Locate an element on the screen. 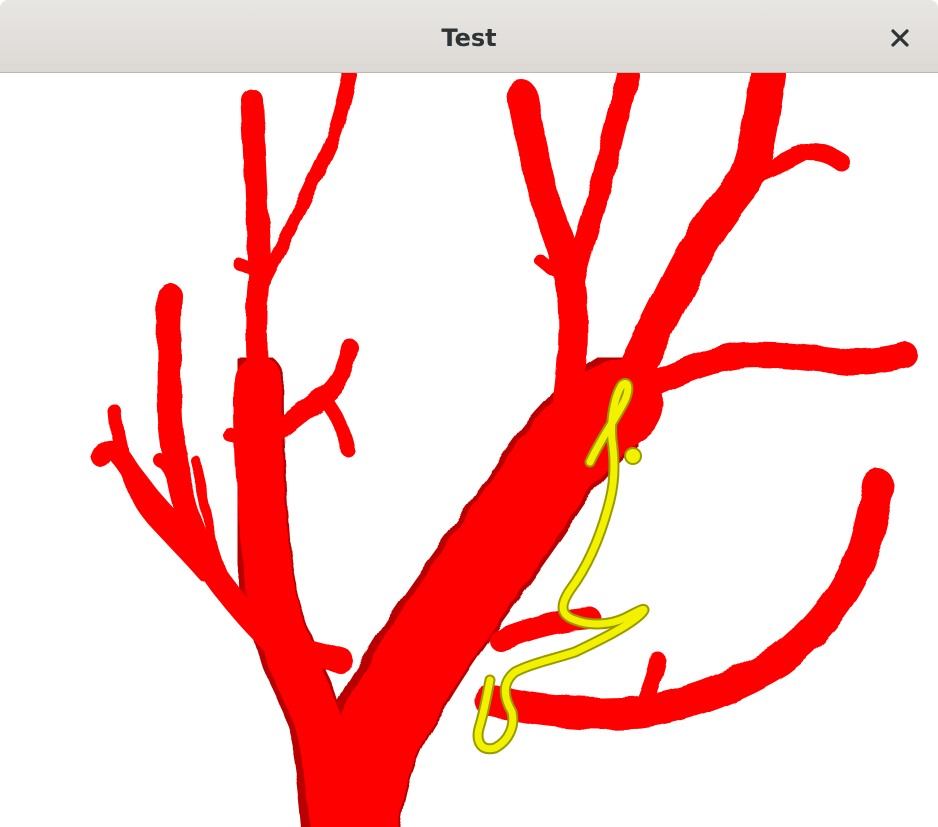  close-icon is located at coordinates (900, 38).